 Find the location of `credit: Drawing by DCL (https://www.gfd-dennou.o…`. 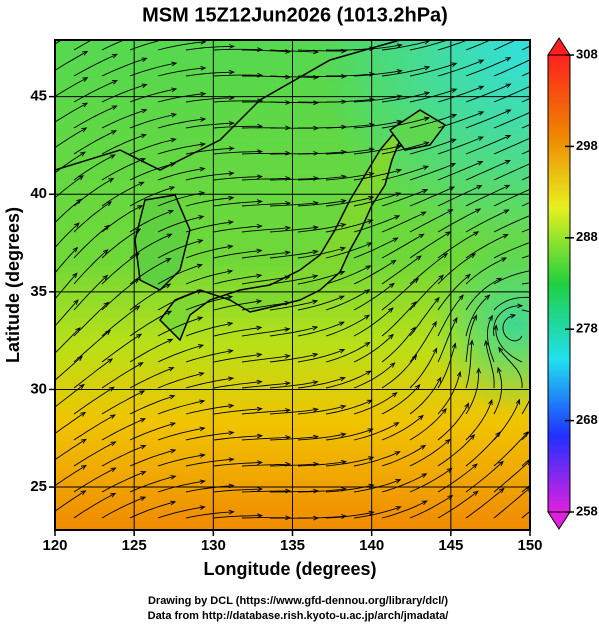

credit: Drawing by DCL (https://www.gfd-dennou.o… is located at coordinates (298, 601).